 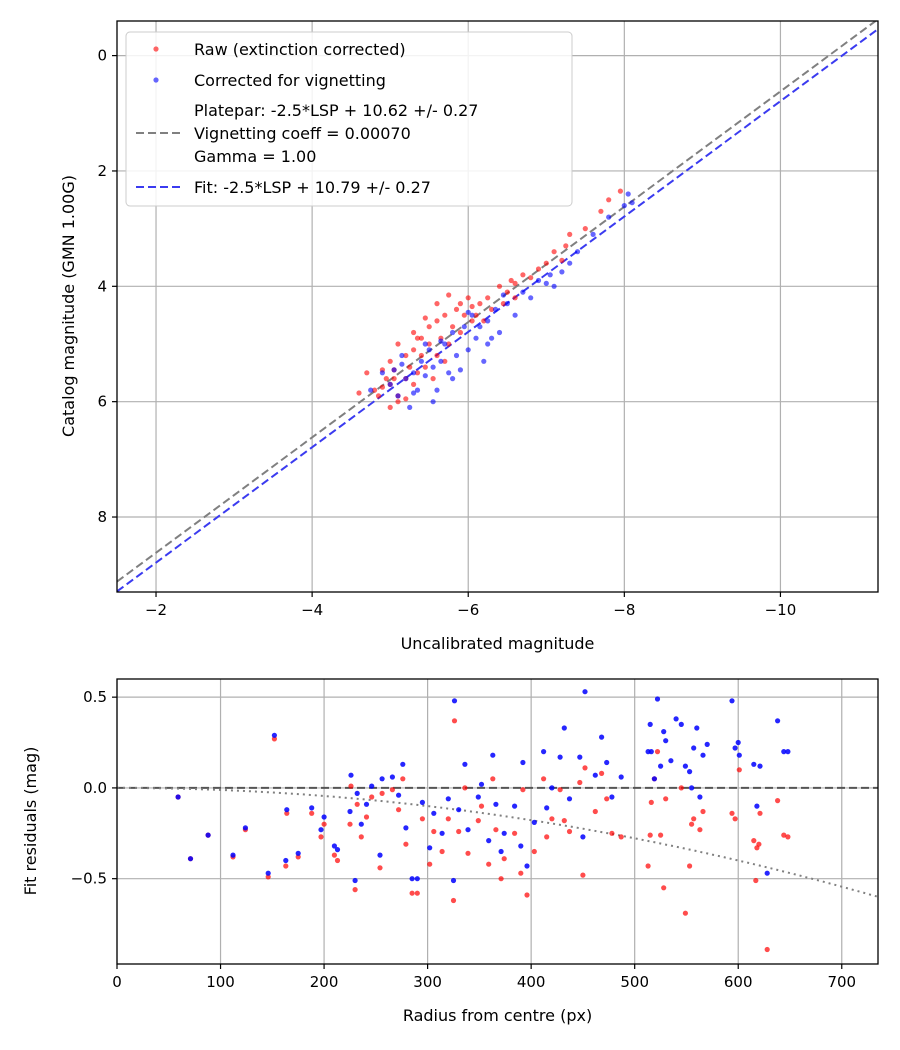 What do you see at coordinates (89, 879) in the screenshot?
I see `bottom-y-tick-label: −0.5` at bounding box center [89, 879].